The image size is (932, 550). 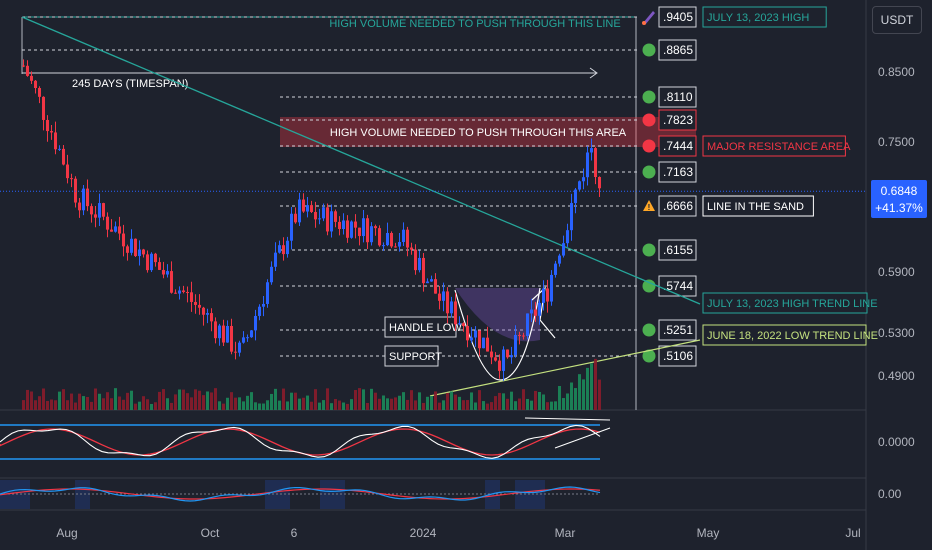 I want to click on currency-button: USDT, so click(x=897, y=20).